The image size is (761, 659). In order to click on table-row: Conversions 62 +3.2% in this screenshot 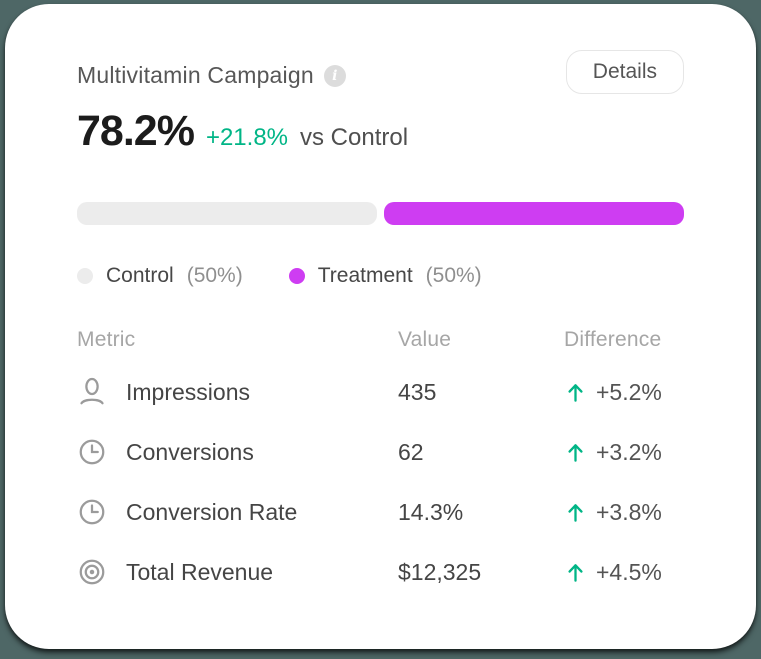, I will do `click(380, 452)`.